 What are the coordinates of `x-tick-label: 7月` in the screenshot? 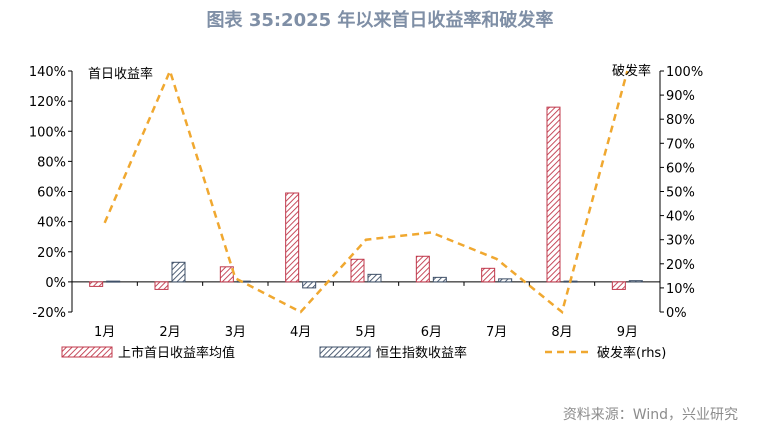 It's located at (496, 332).